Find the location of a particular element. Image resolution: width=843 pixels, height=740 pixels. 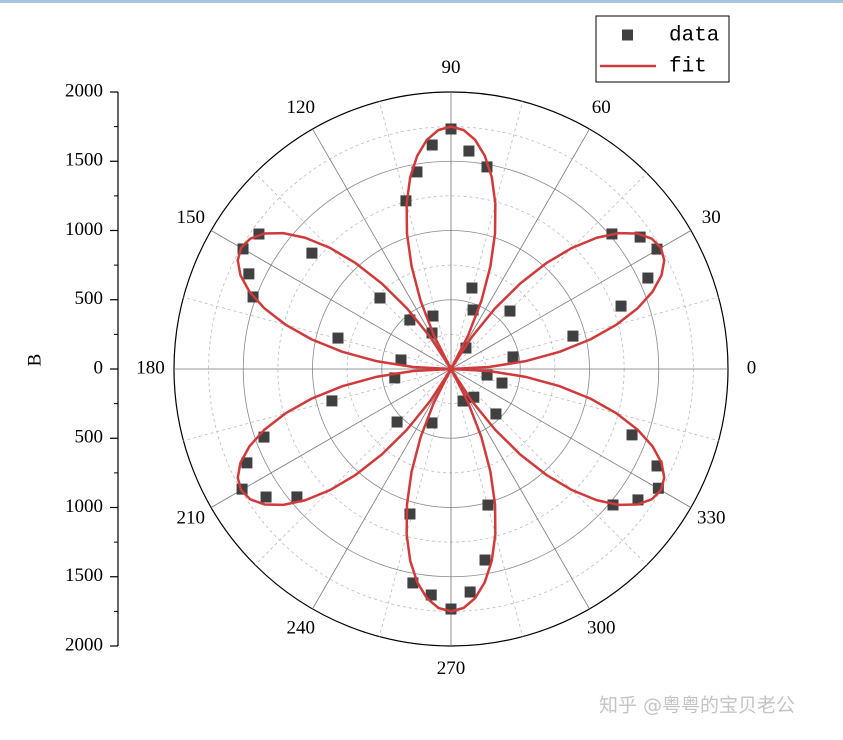

y-tick-label: 0 is located at coordinates (99, 367).